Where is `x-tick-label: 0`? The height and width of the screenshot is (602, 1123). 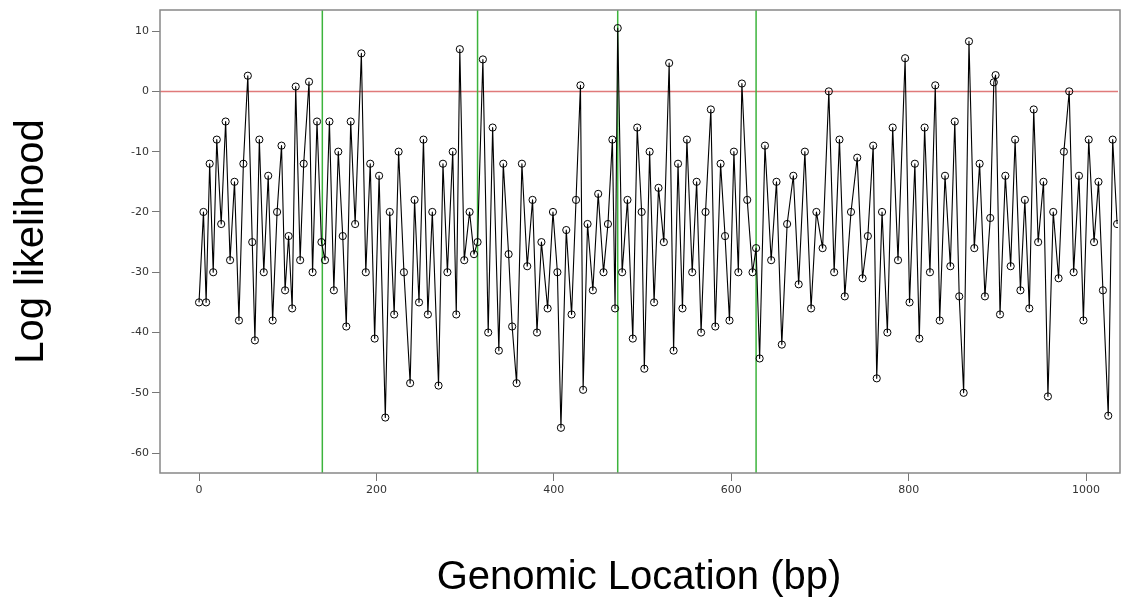 x-tick-label: 0 is located at coordinates (199, 490).